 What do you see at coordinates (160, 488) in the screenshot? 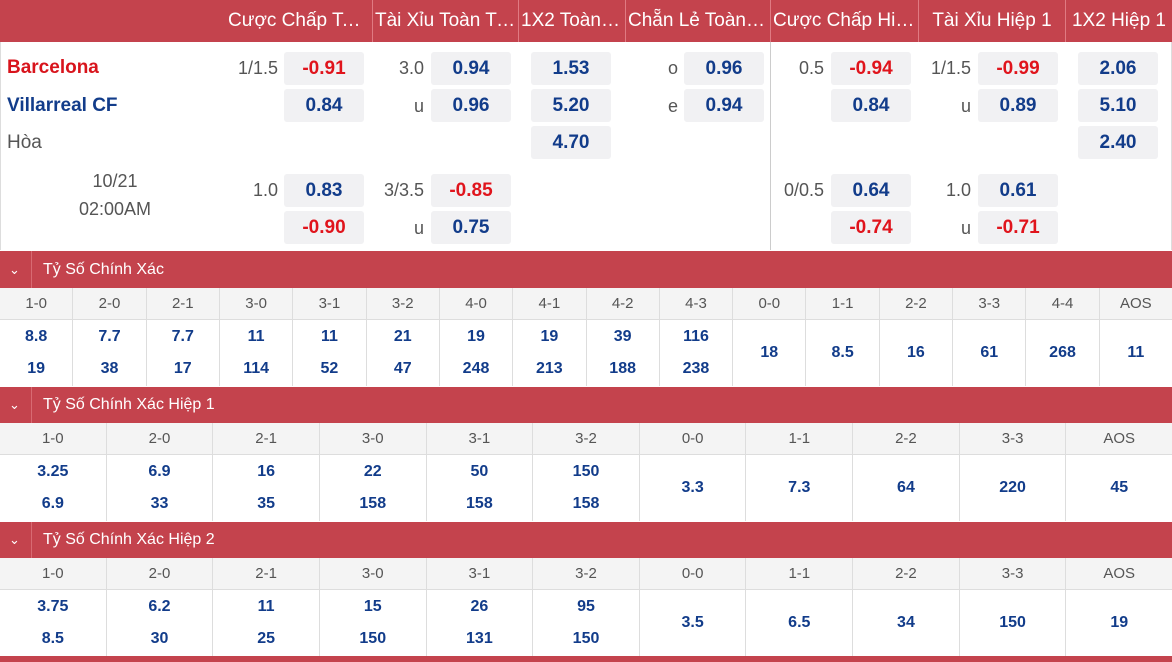
I see `score-odds-cell: 6.9 33` at bounding box center [160, 488].